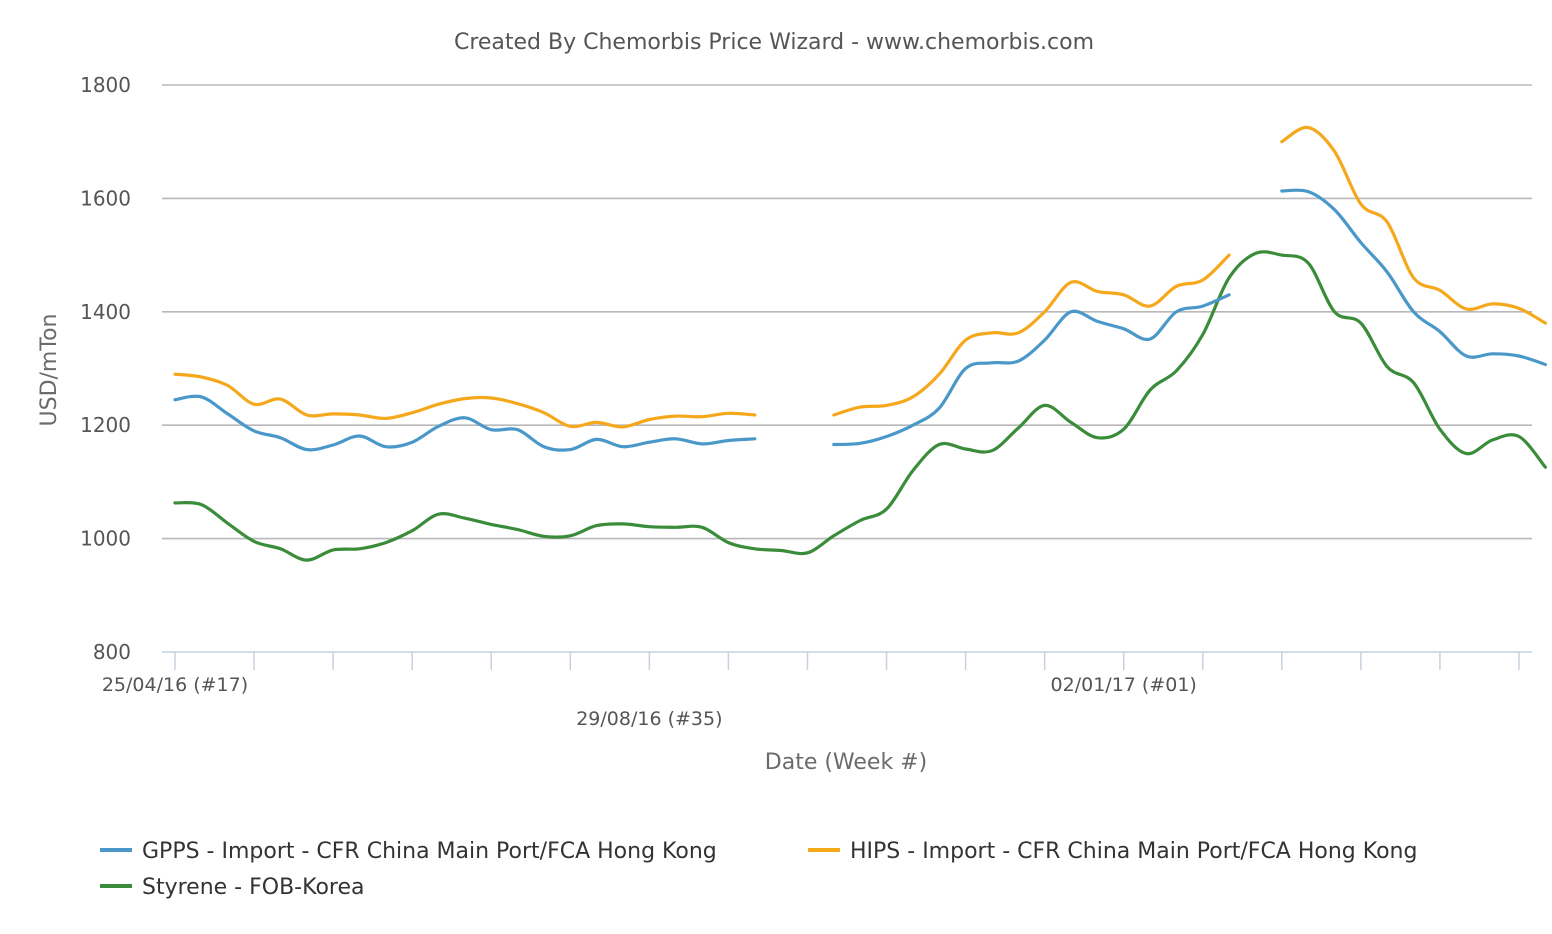 The height and width of the screenshot is (934, 1552). I want to click on x-tick-label: 29/08/16 (#35), so click(649, 719).